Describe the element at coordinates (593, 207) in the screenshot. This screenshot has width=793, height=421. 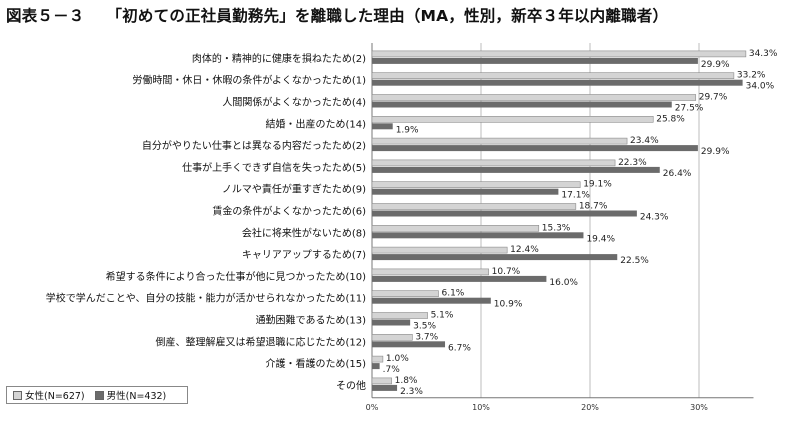
I see `data-label-female: 18.7%` at that location.